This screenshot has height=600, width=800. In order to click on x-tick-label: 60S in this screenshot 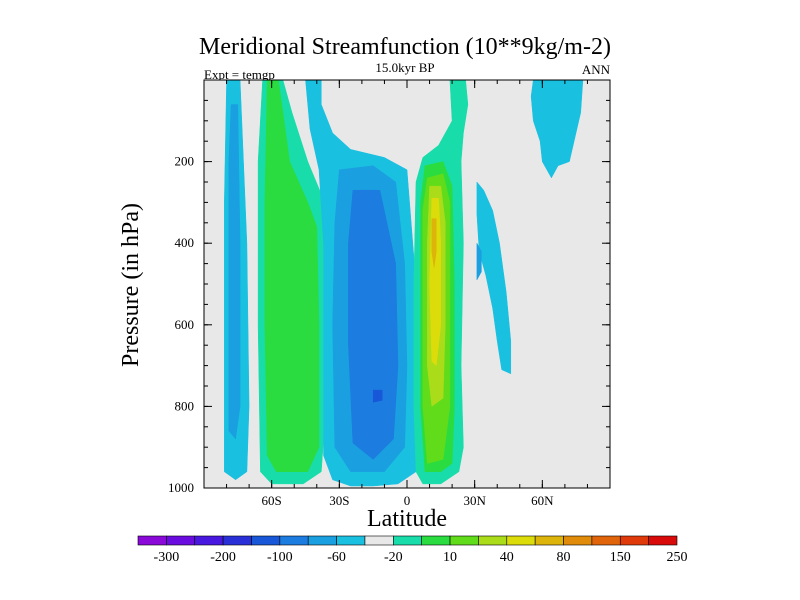, I will do `click(272, 500)`.